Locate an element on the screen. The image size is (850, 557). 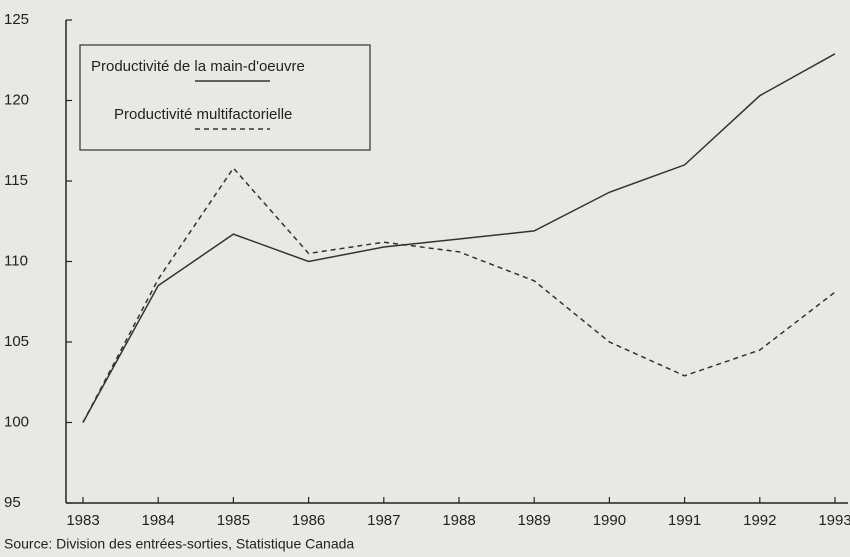
x-tick-label: 1985 is located at coordinates (233, 520).